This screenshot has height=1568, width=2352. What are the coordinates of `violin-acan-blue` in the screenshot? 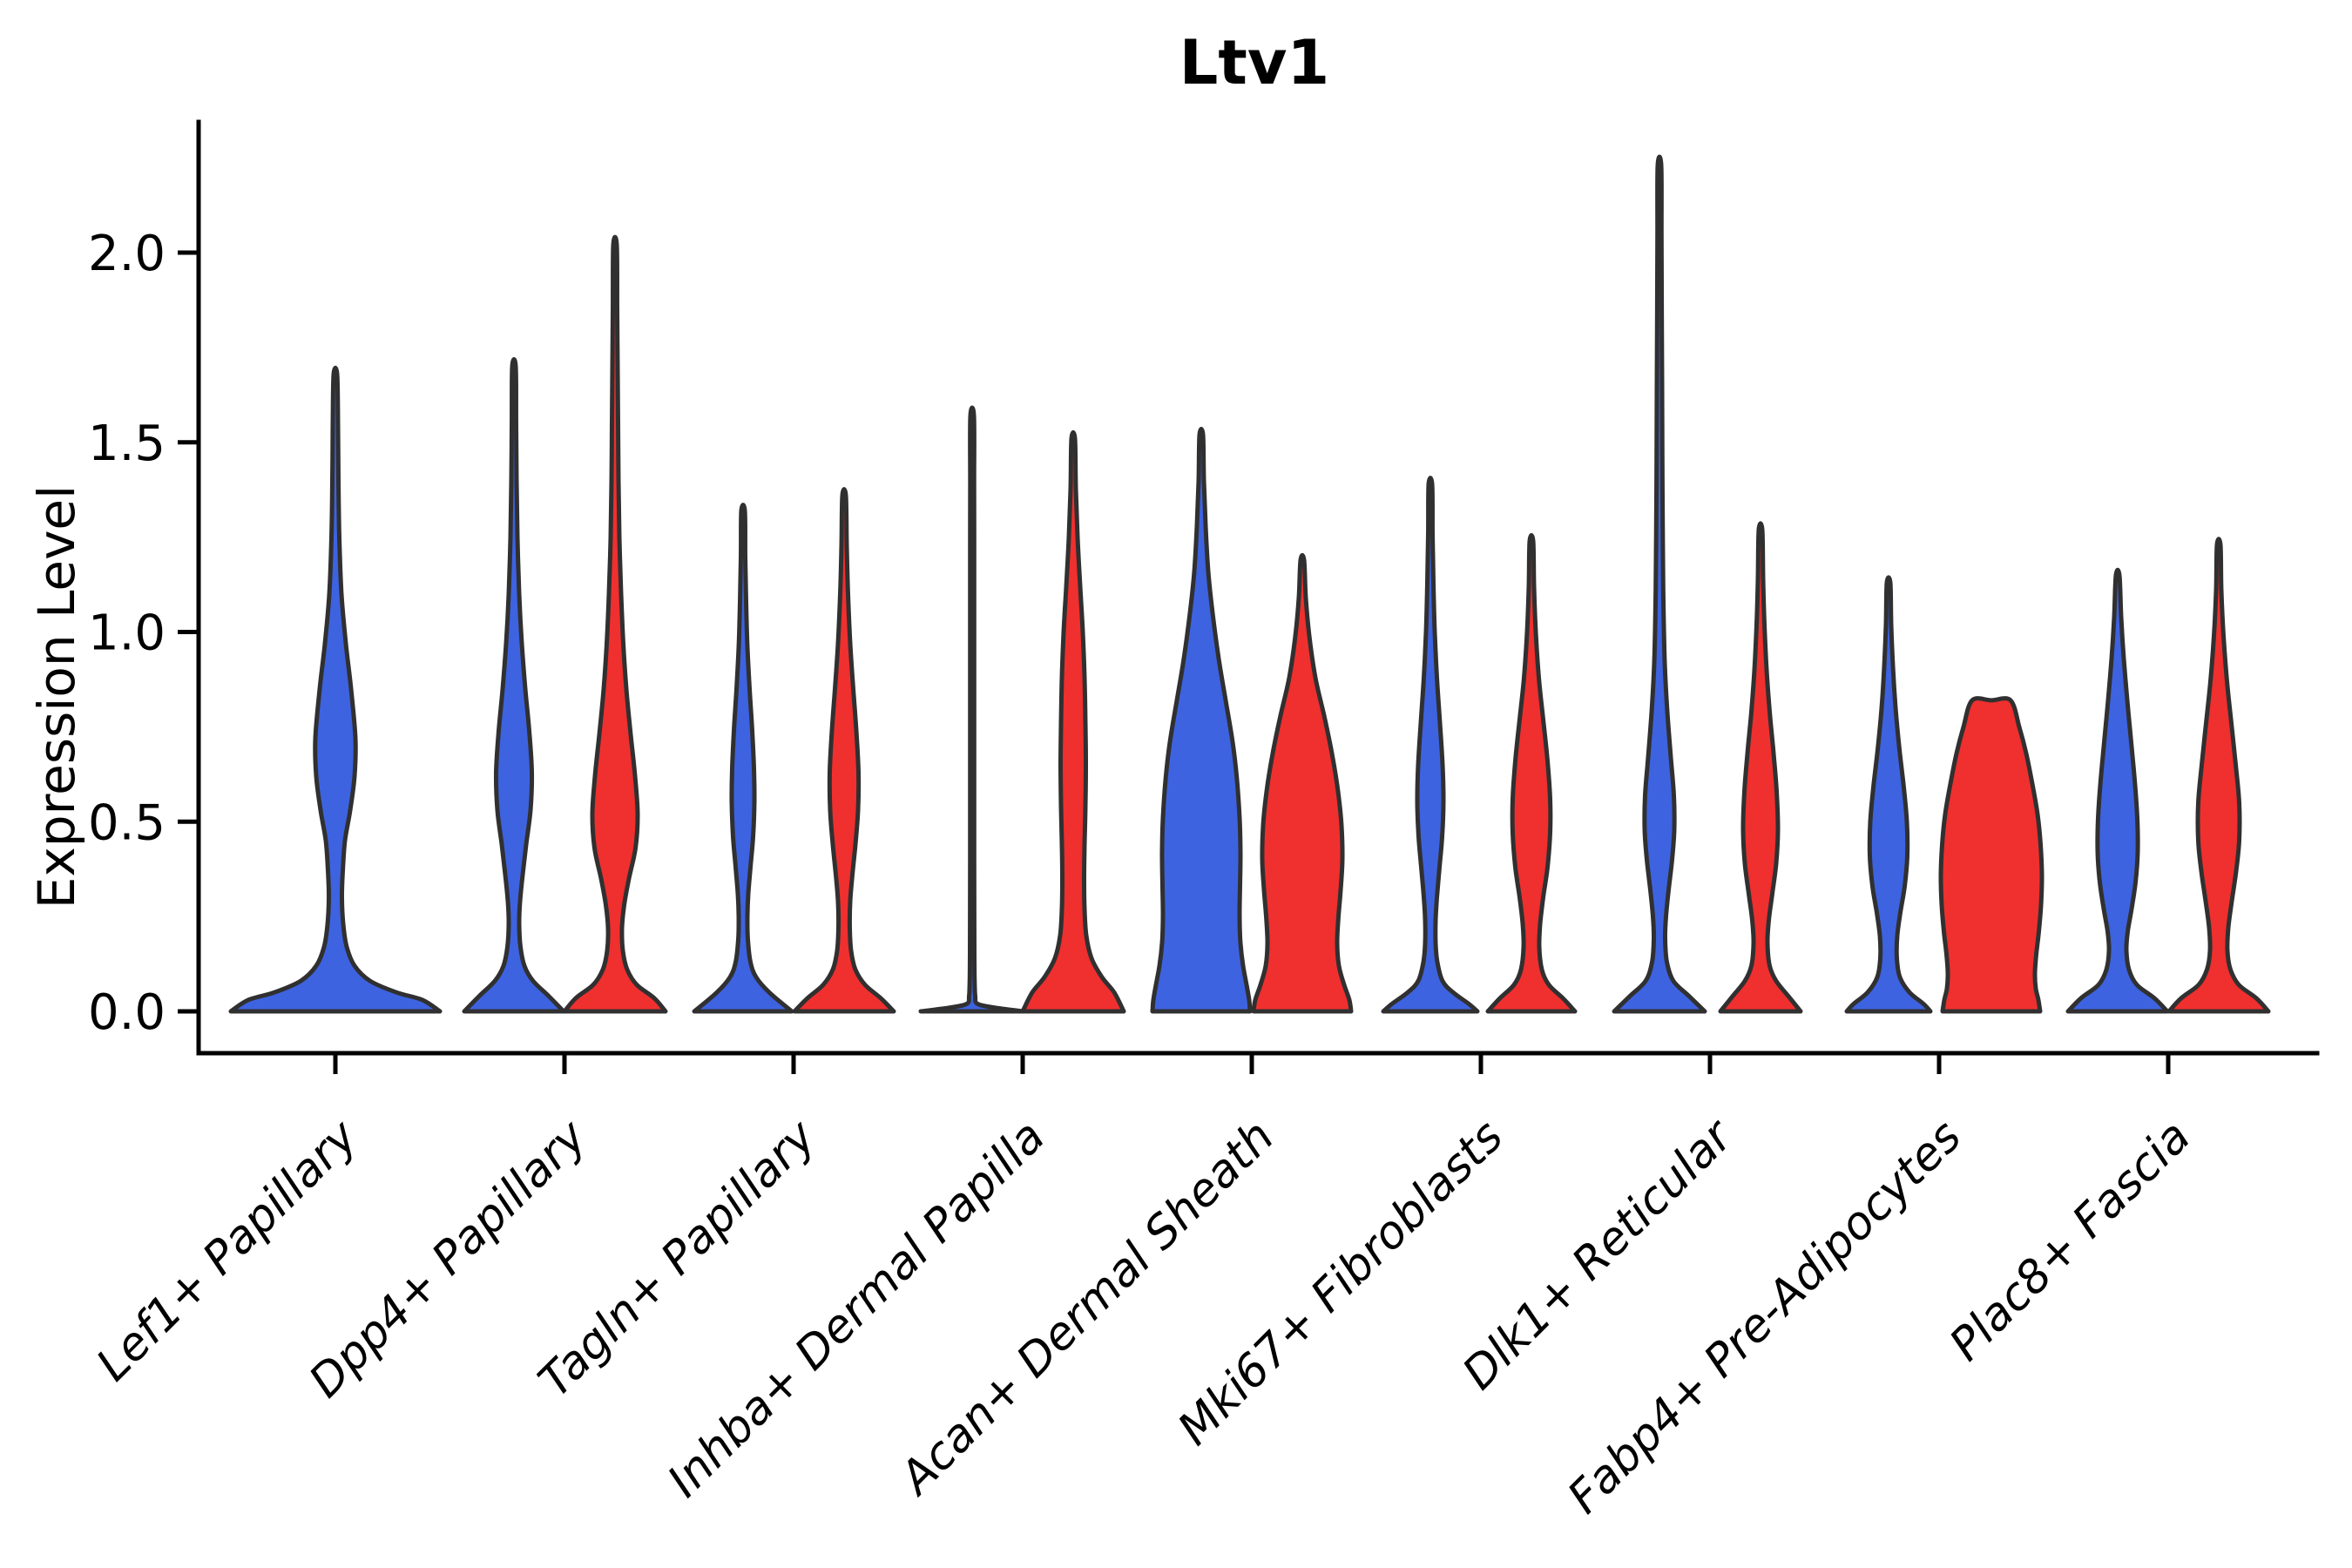 It's located at (1201, 720).